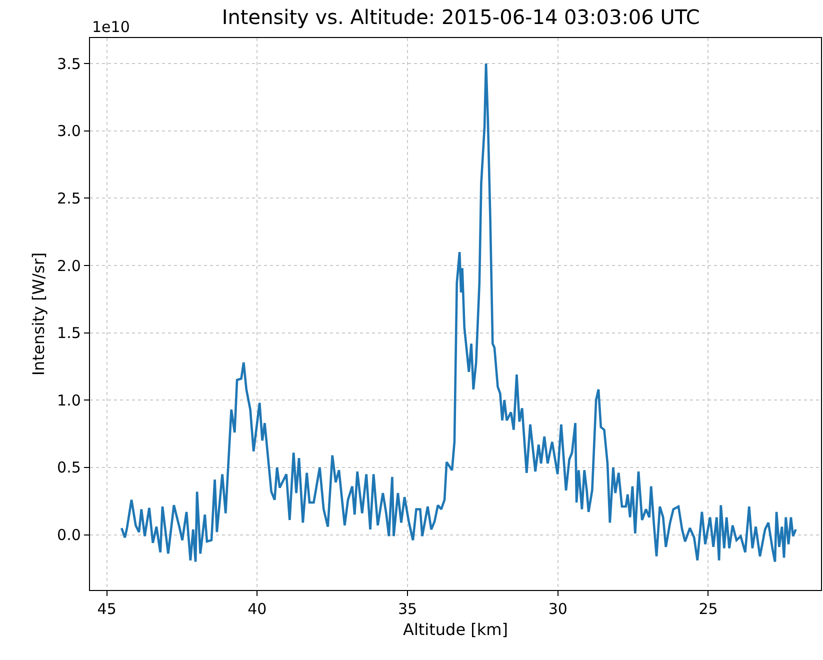  Describe the element at coordinates (558, 609) in the screenshot. I see `x-tick-label: 30` at that location.